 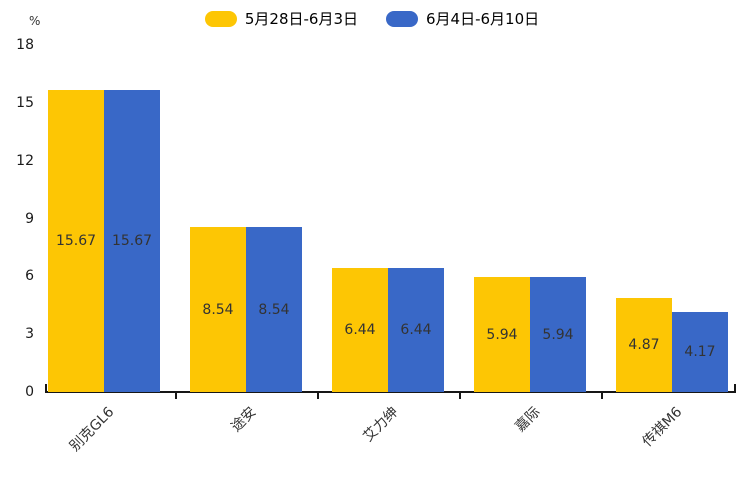 What do you see at coordinates (92, 429) in the screenshot?
I see `x-axis-category-label: 别克GL6` at bounding box center [92, 429].